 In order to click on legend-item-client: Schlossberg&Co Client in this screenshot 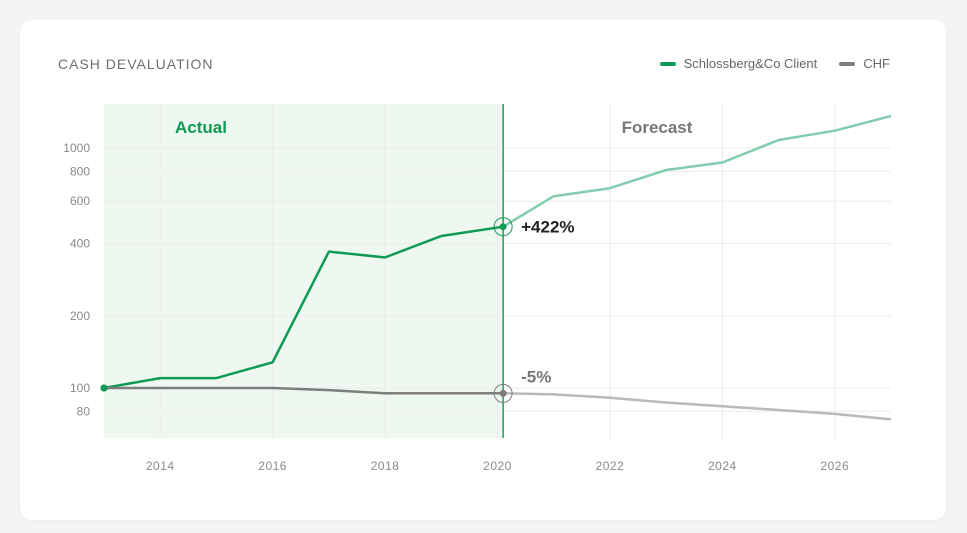, I will do `click(738, 63)`.